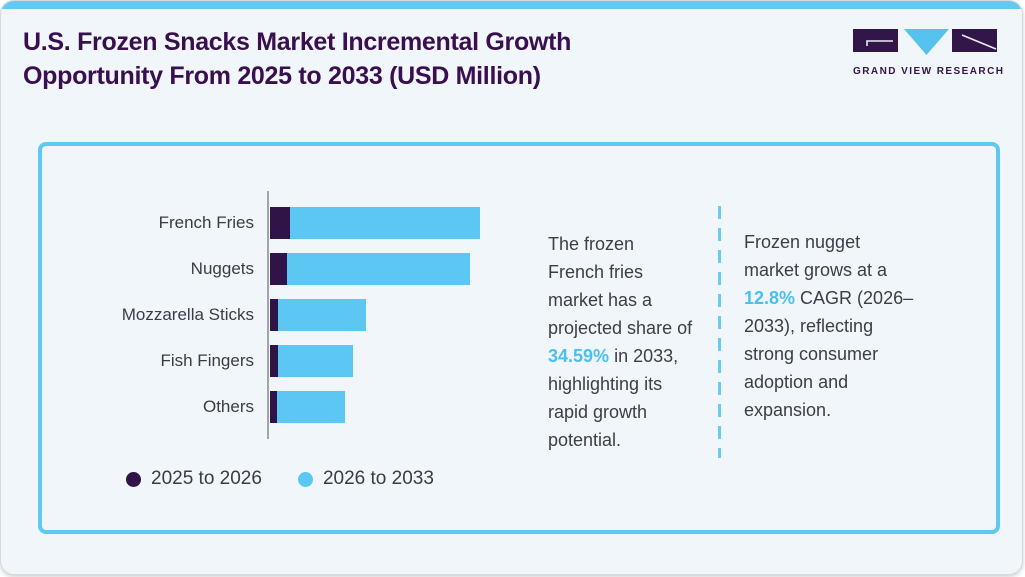 This screenshot has height=577, width=1025. What do you see at coordinates (925, 42) in the screenshot?
I see `gvr-logo-icon` at bounding box center [925, 42].